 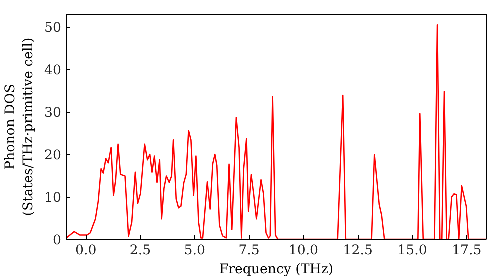 I want to click on y-tick-label: 0, so click(x=57, y=241).